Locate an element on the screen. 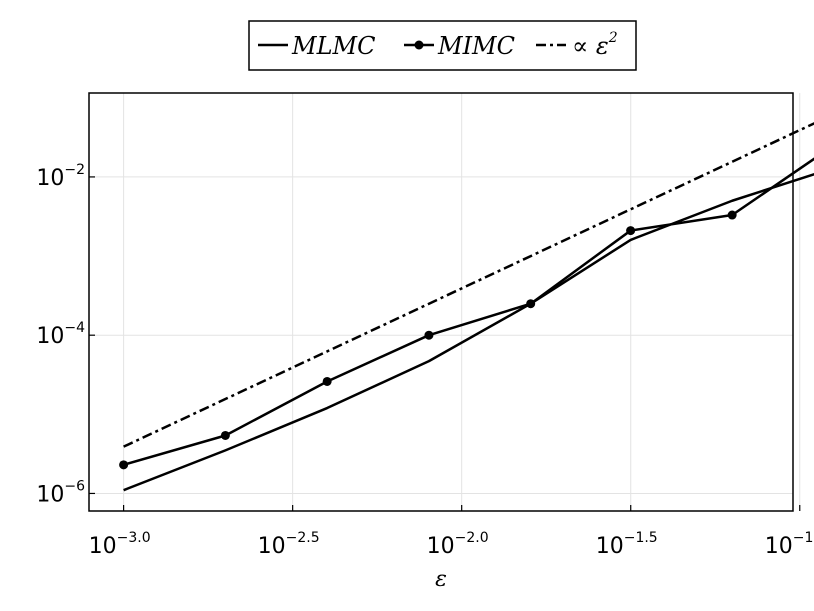  x-axis-label: ε is located at coordinates (441, 579).